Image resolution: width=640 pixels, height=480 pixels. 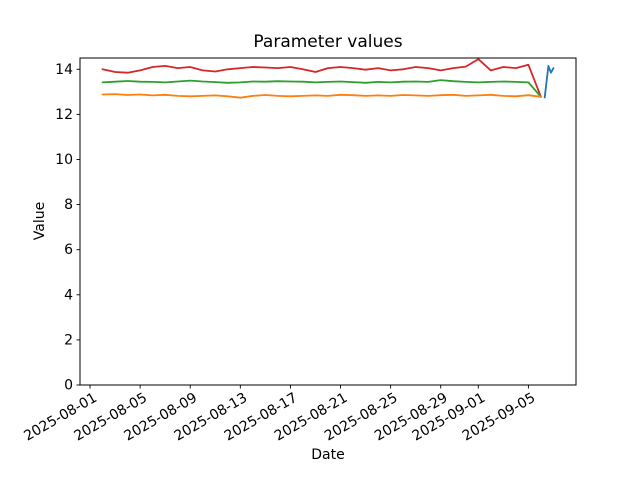 I want to click on y-tick-label: 6, so click(x=68, y=250).